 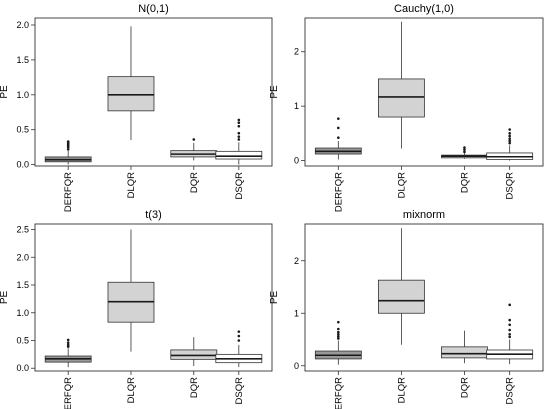 What do you see at coordinates (274, 298) in the screenshot?
I see `panel-3-ylabel: PE` at bounding box center [274, 298].